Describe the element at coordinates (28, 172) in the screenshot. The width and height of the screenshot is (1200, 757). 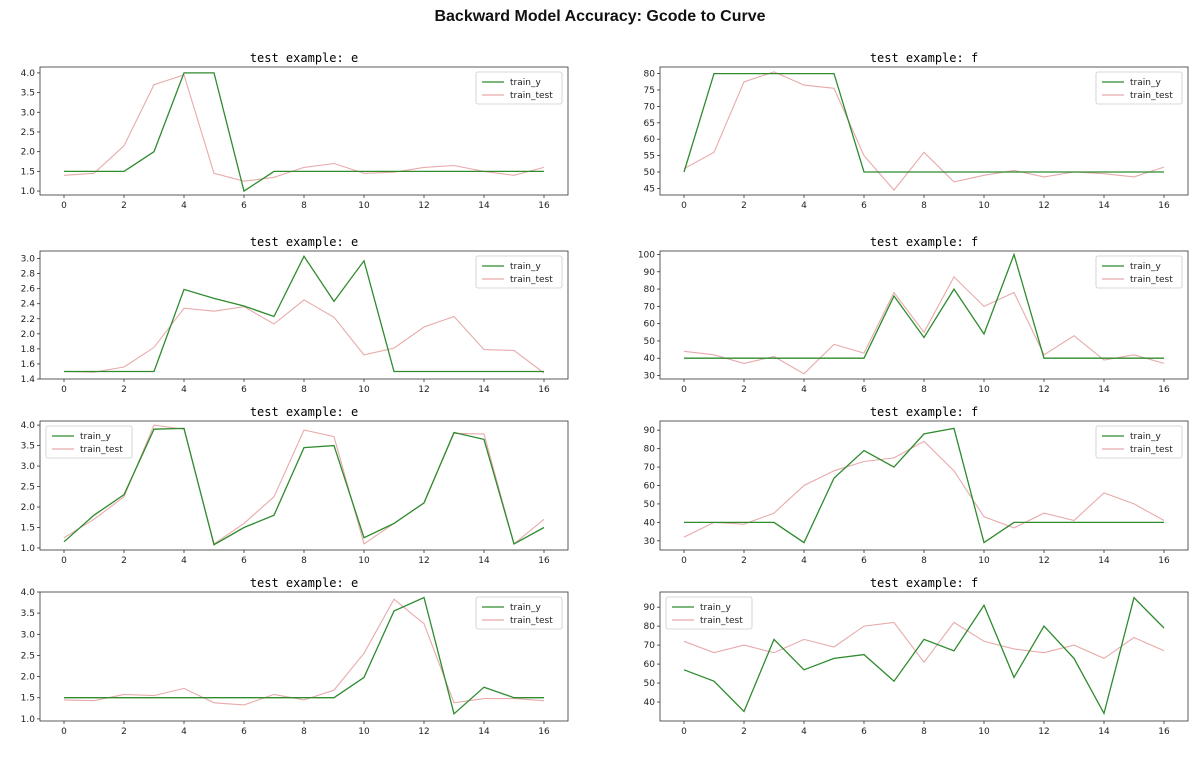
I see `y-tick-label: 1.5` at that location.